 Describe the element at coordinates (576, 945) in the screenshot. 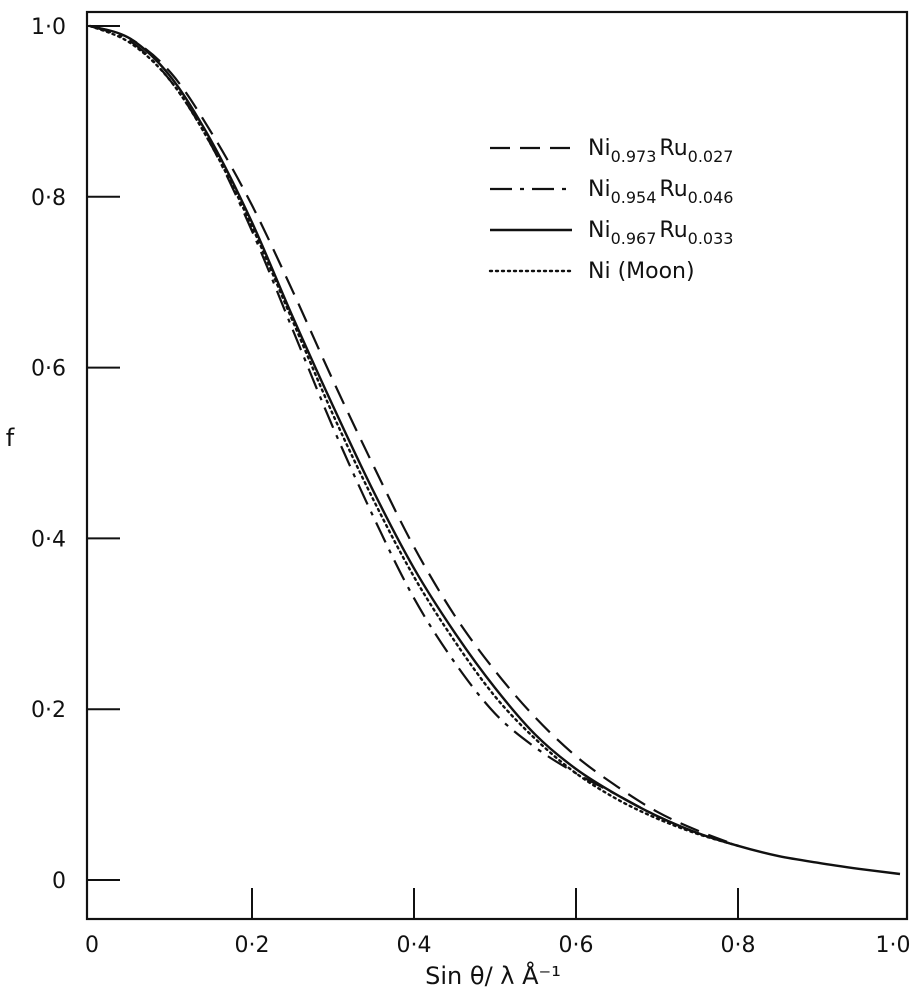

I see `x-tick-label: 0·6` at that location.